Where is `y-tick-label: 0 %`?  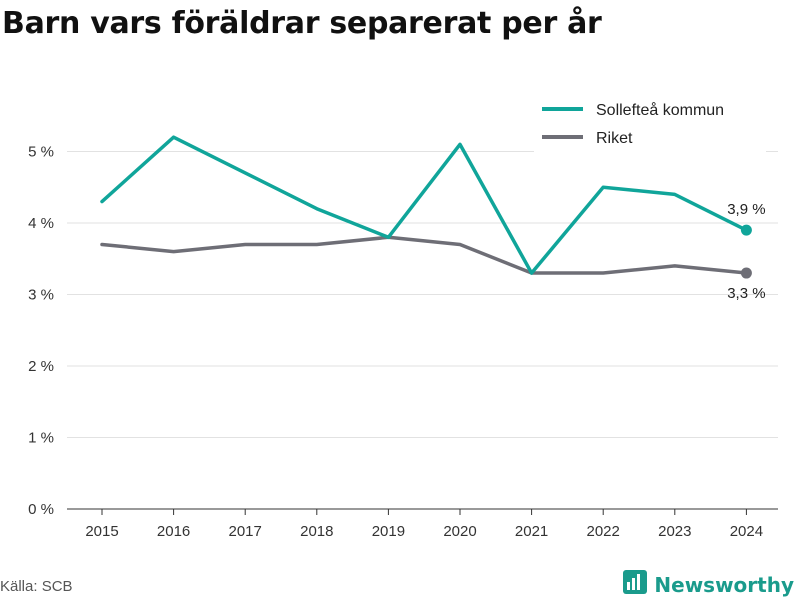
y-tick-label: 0 % is located at coordinates (41, 509).